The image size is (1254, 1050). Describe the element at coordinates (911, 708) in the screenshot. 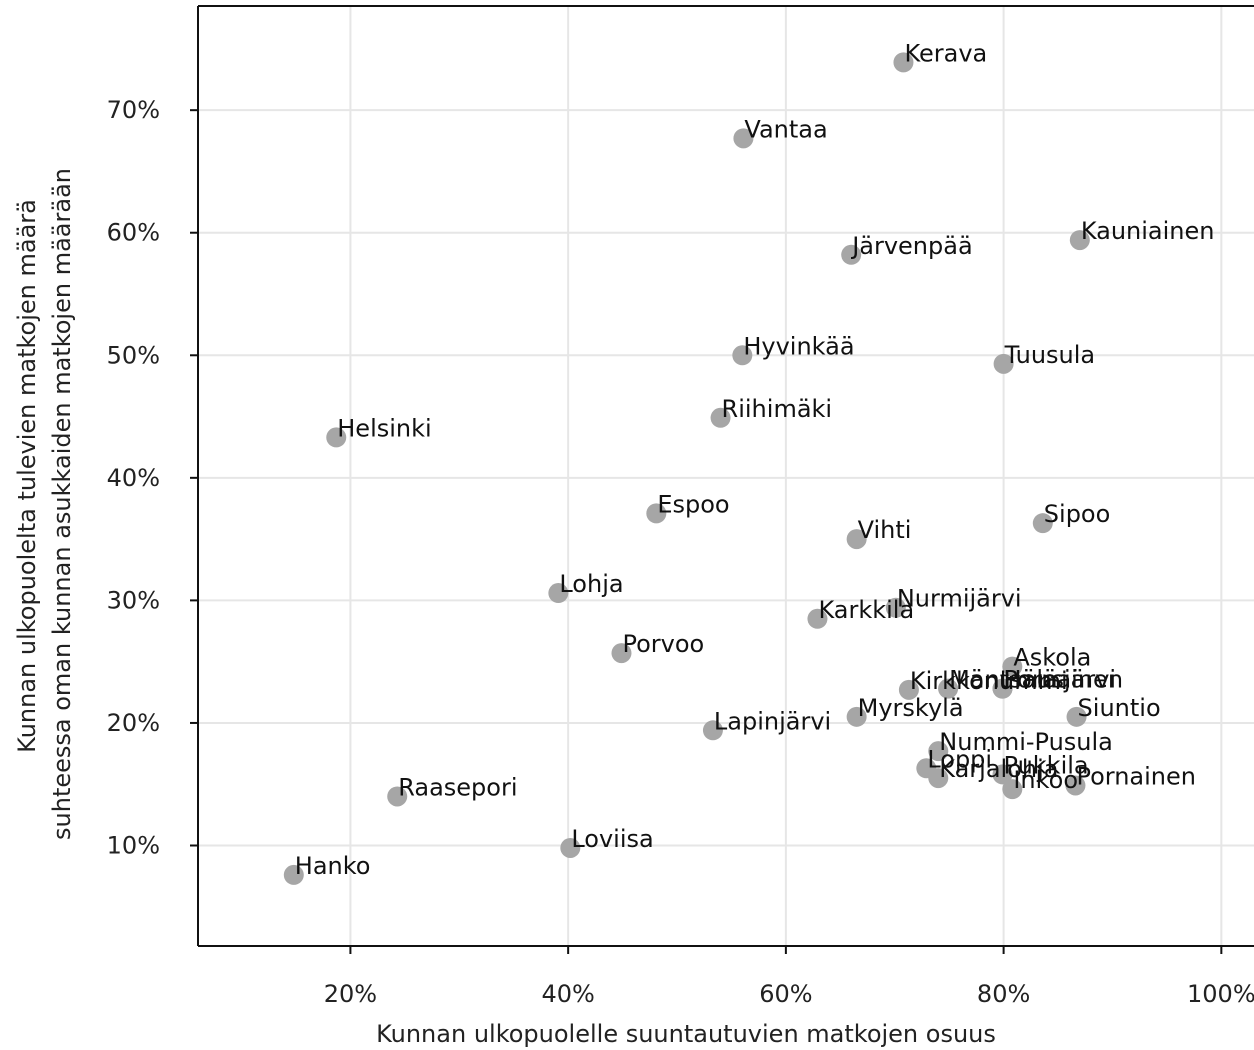

I see `data-label: Myrskylä` at that location.